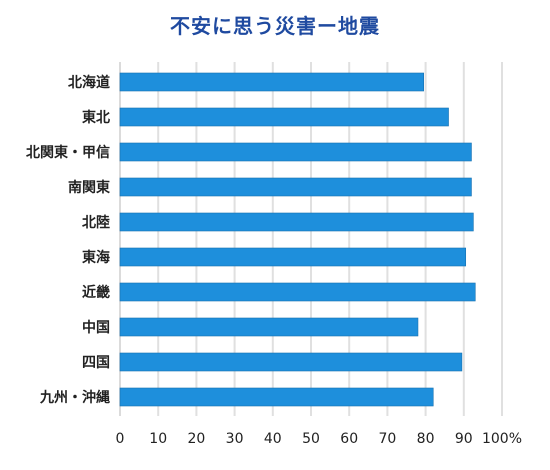 Image resolution: width=550 pixels, height=470 pixels. Describe the element at coordinates (426, 439) in the screenshot. I see `x-tick-label: 80` at that location.